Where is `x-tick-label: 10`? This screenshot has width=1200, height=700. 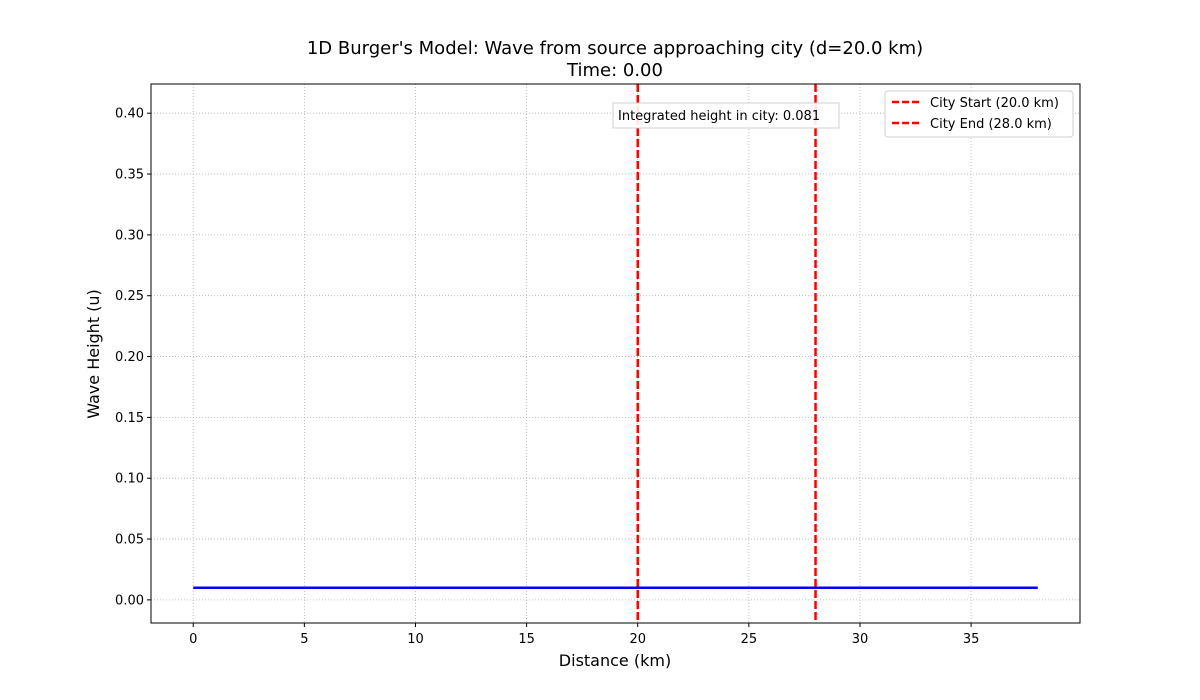
x-tick-label: 10 is located at coordinates (415, 639).